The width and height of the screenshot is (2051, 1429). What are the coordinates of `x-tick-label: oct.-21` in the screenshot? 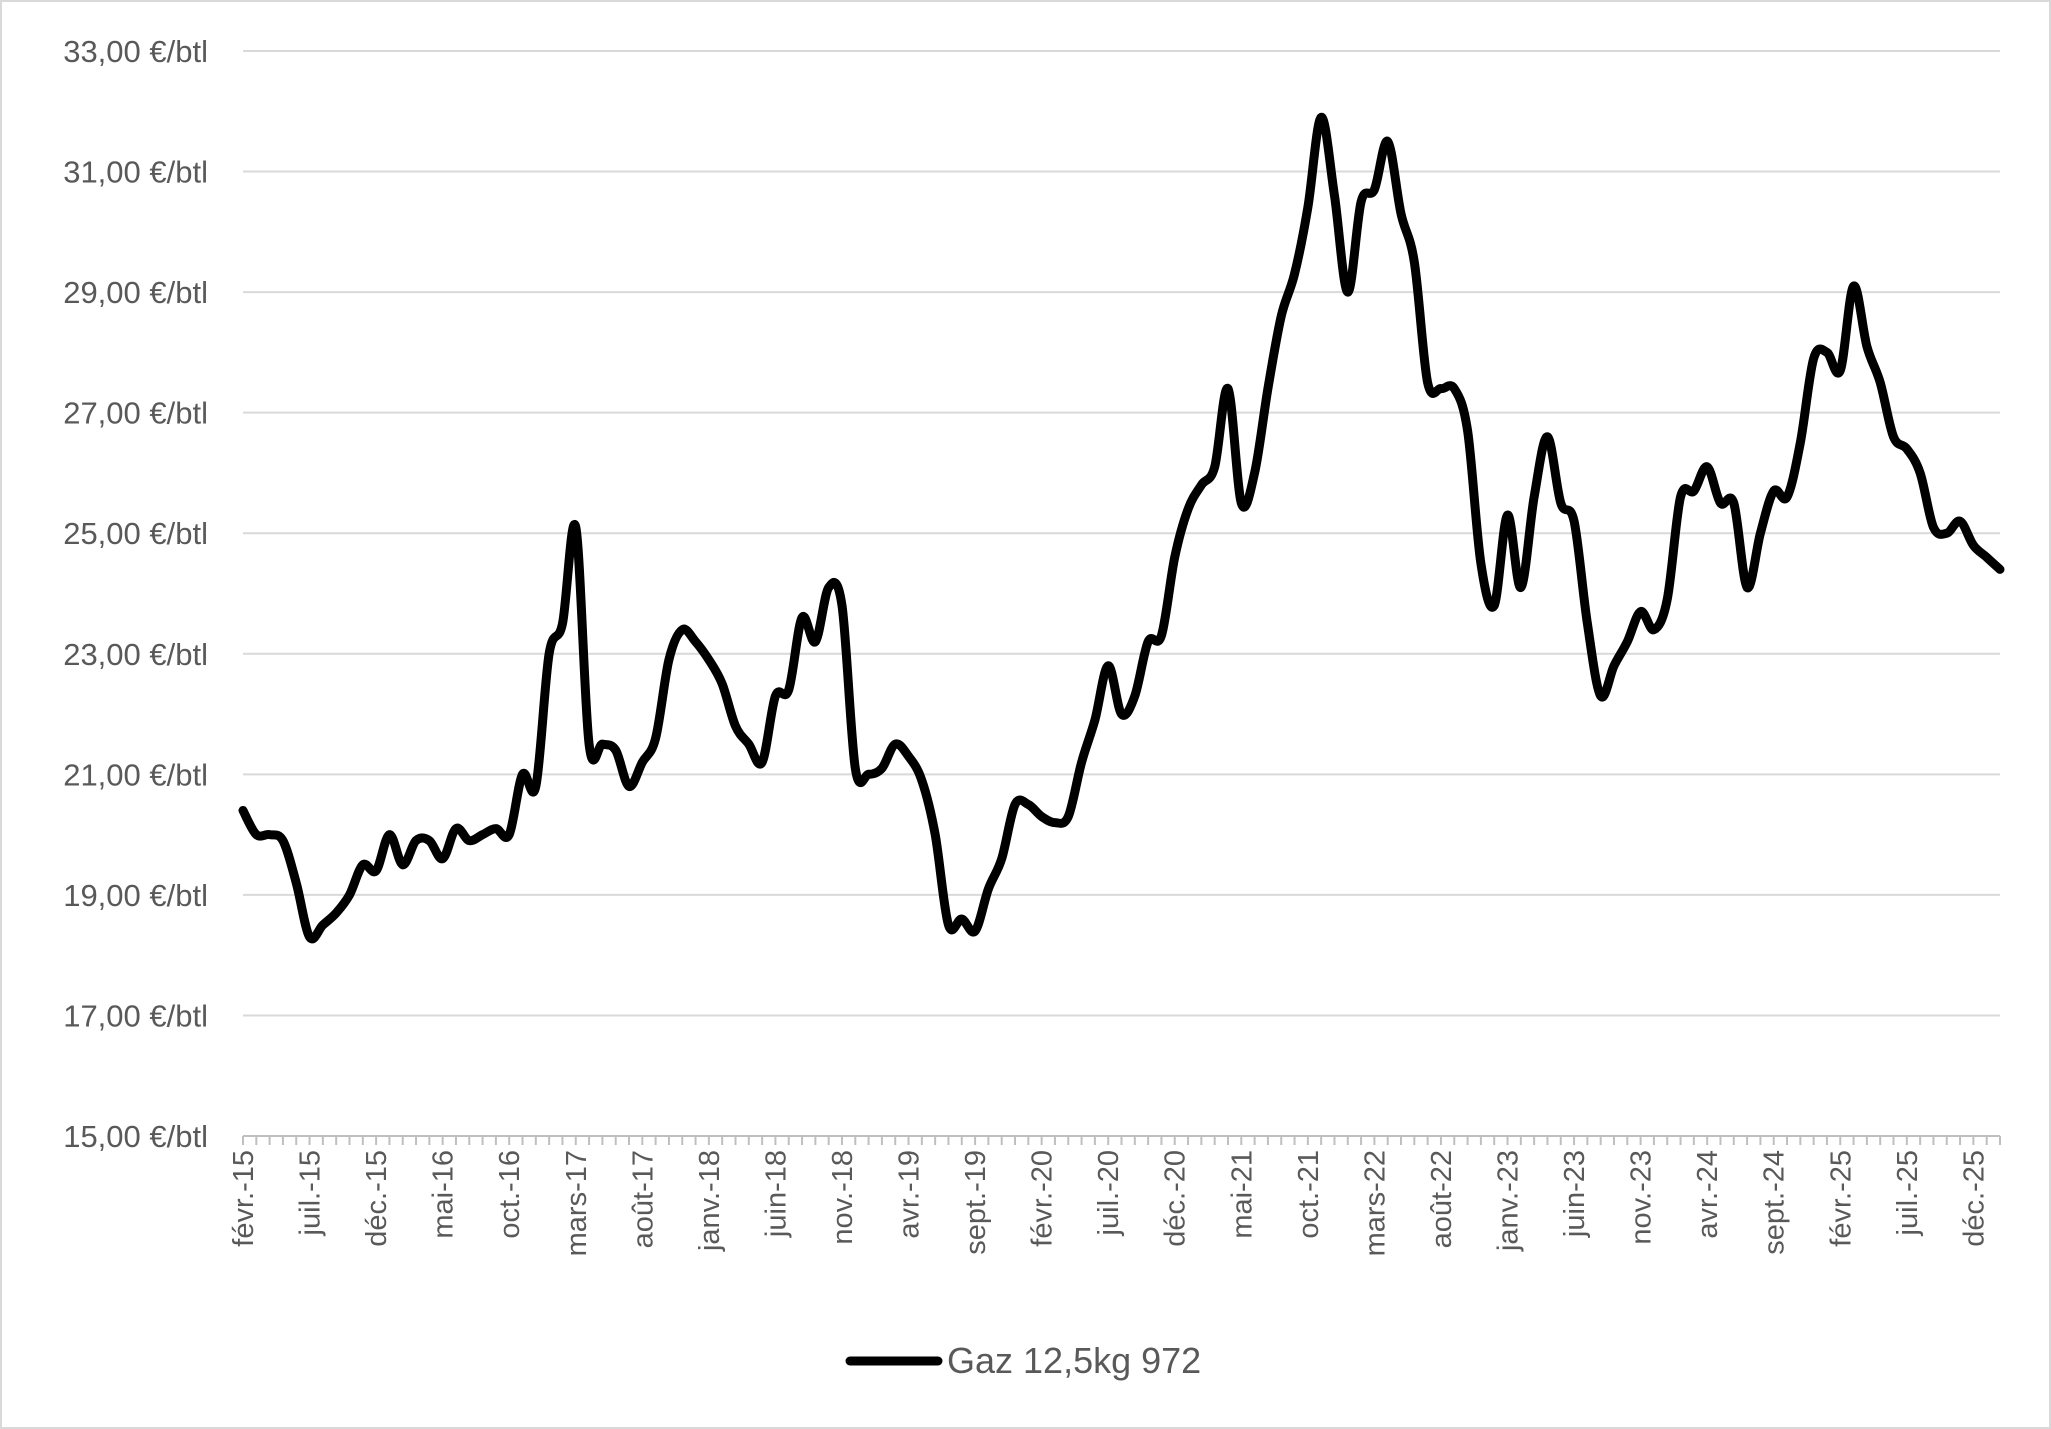 It's located at (1309, 1194).